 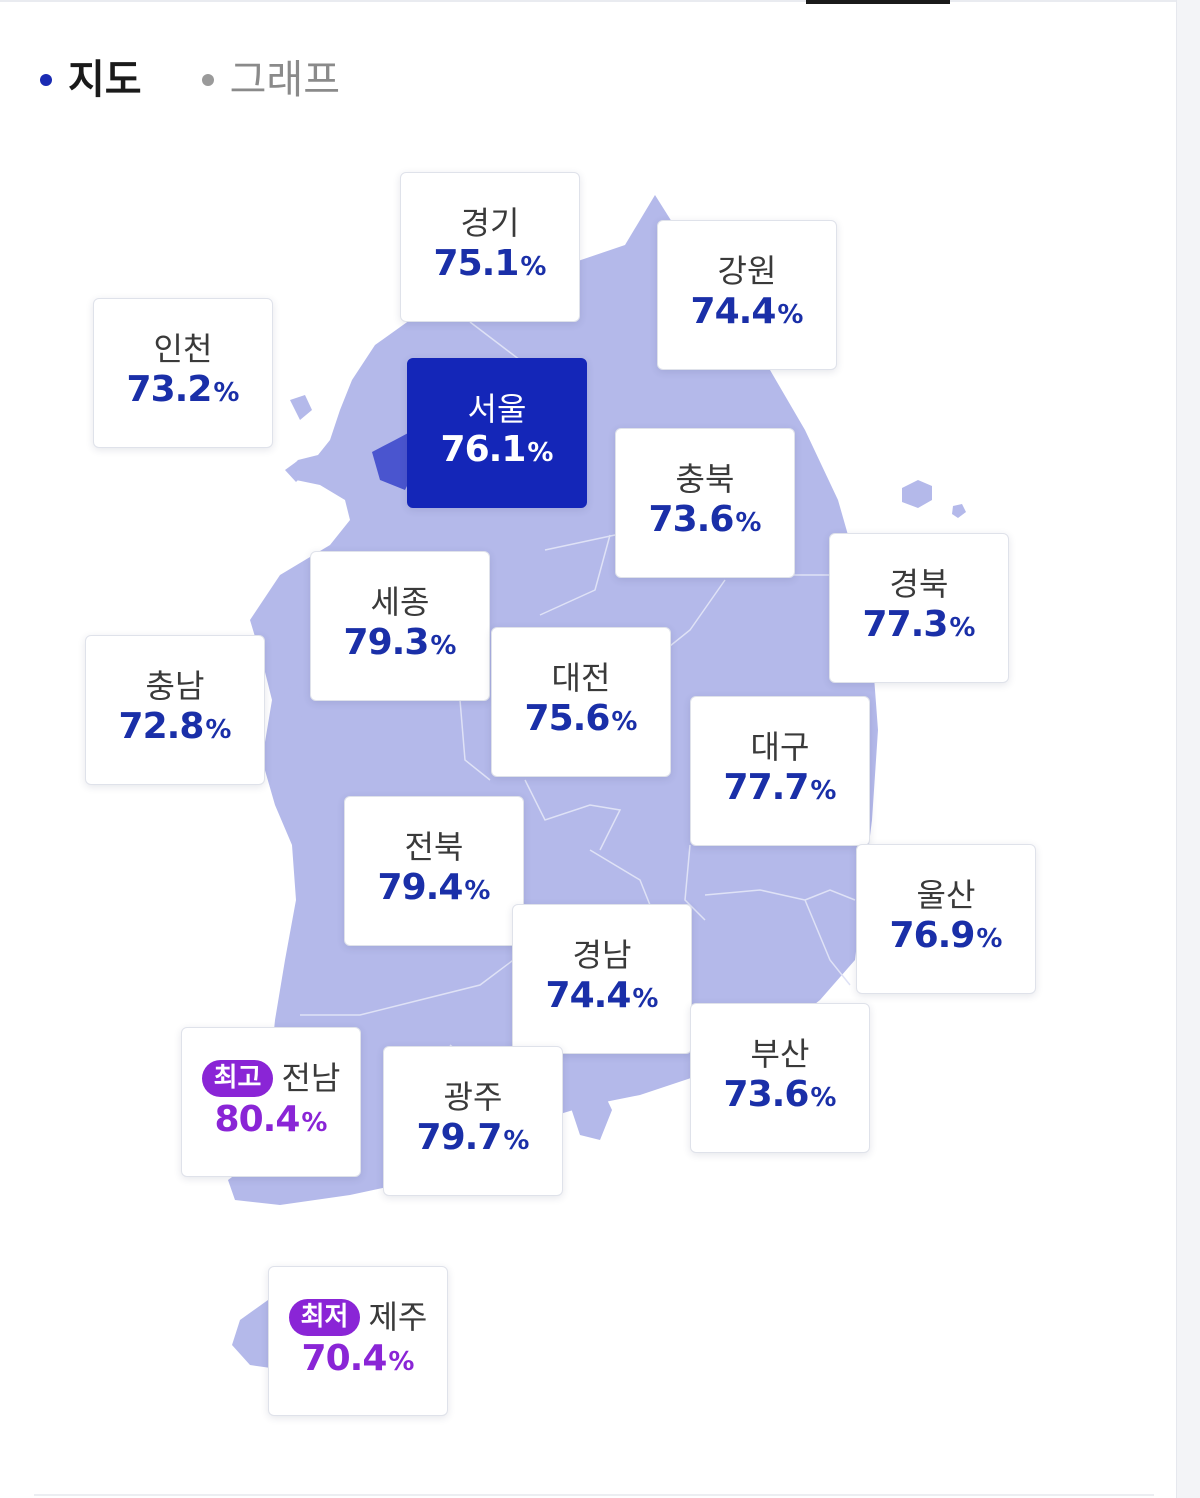 I want to click on seoul-area, so click(x=393, y=461).